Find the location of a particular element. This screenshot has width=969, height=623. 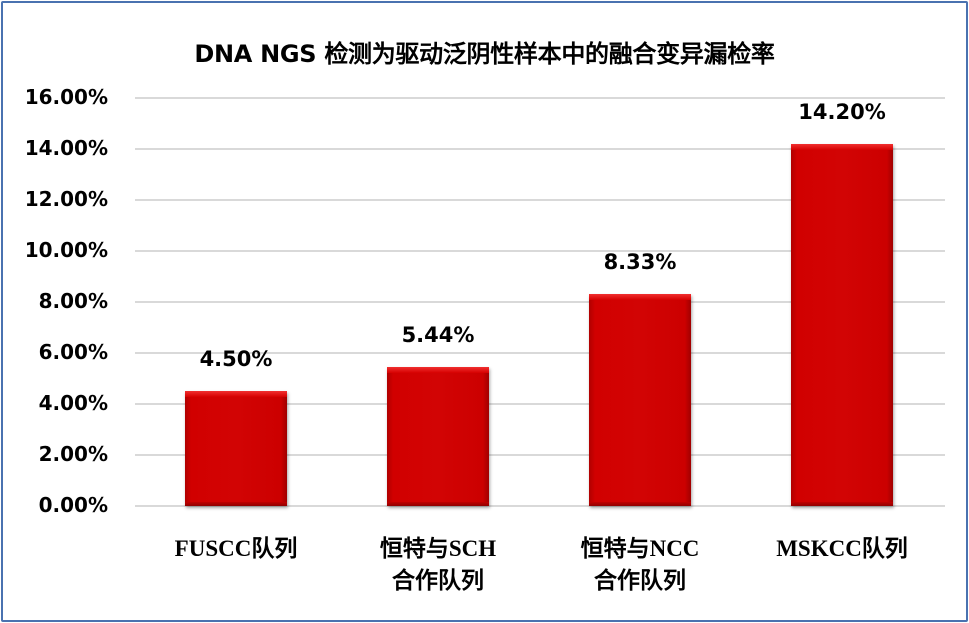

x-category-label-line: 恒特与NCC is located at coordinates (640, 548).